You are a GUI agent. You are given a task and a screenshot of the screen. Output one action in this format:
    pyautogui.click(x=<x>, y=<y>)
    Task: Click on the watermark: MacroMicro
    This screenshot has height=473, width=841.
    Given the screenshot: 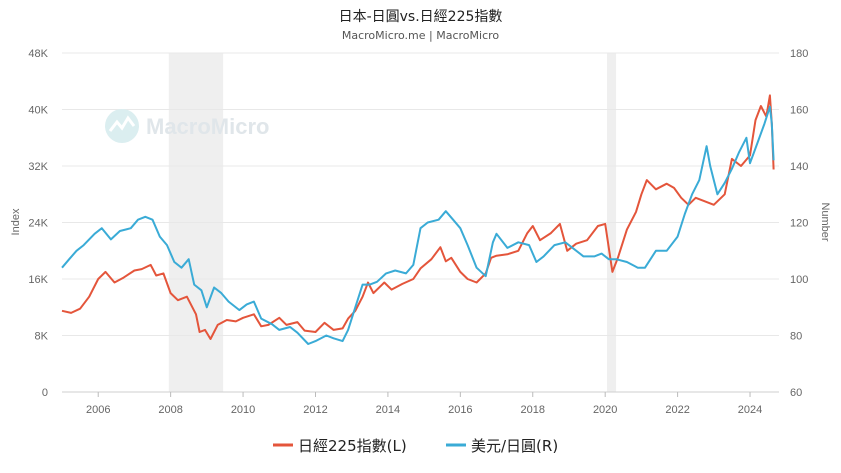 What is the action you would take?
    pyautogui.click(x=187, y=126)
    